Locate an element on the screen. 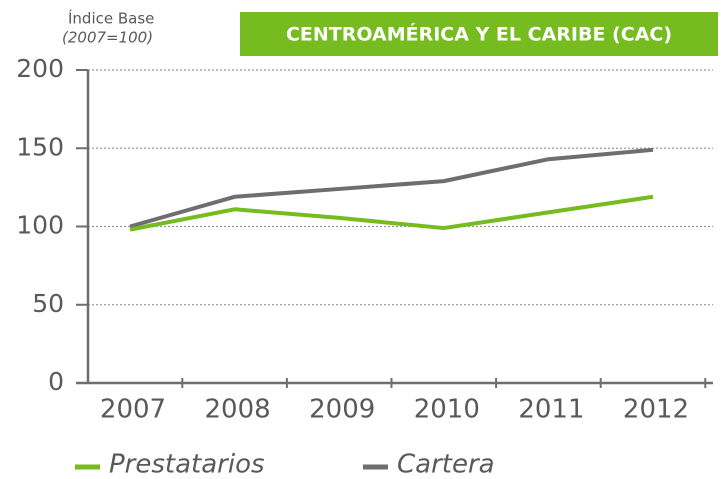 The image size is (721, 479). y-tick-label: 100 is located at coordinates (40, 225).